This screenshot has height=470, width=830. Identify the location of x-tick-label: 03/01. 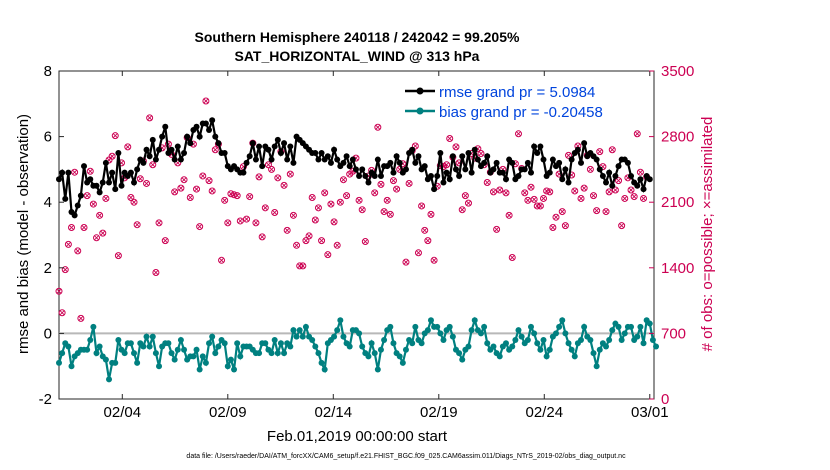
(650, 412).